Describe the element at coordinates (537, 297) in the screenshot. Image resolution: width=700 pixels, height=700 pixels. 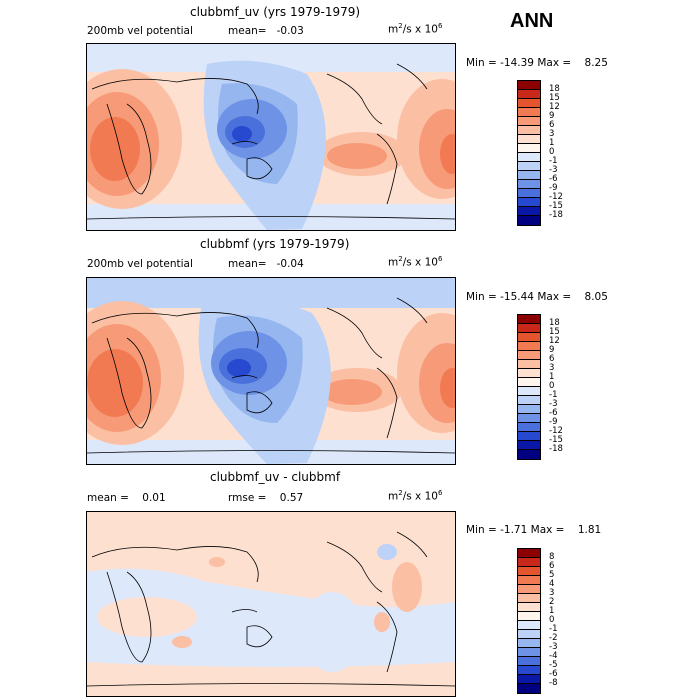
I see `min-max-label: Min = -15.44 Max = 8.05` at that location.